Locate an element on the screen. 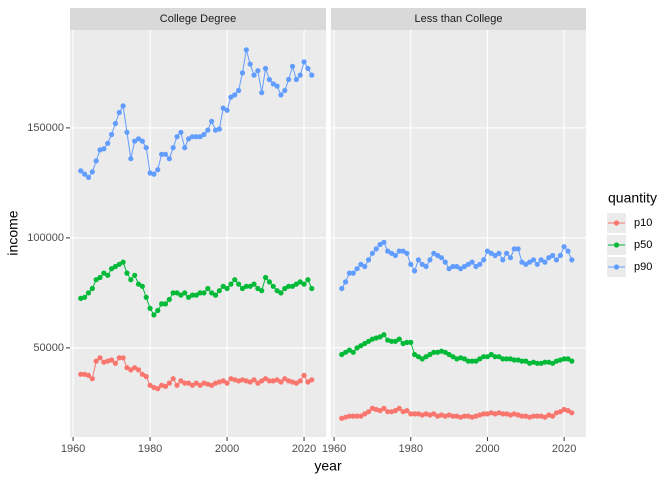 This screenshot has width=672, height=480. y-tick-label: 50000 is located at coordinates (48, 348).